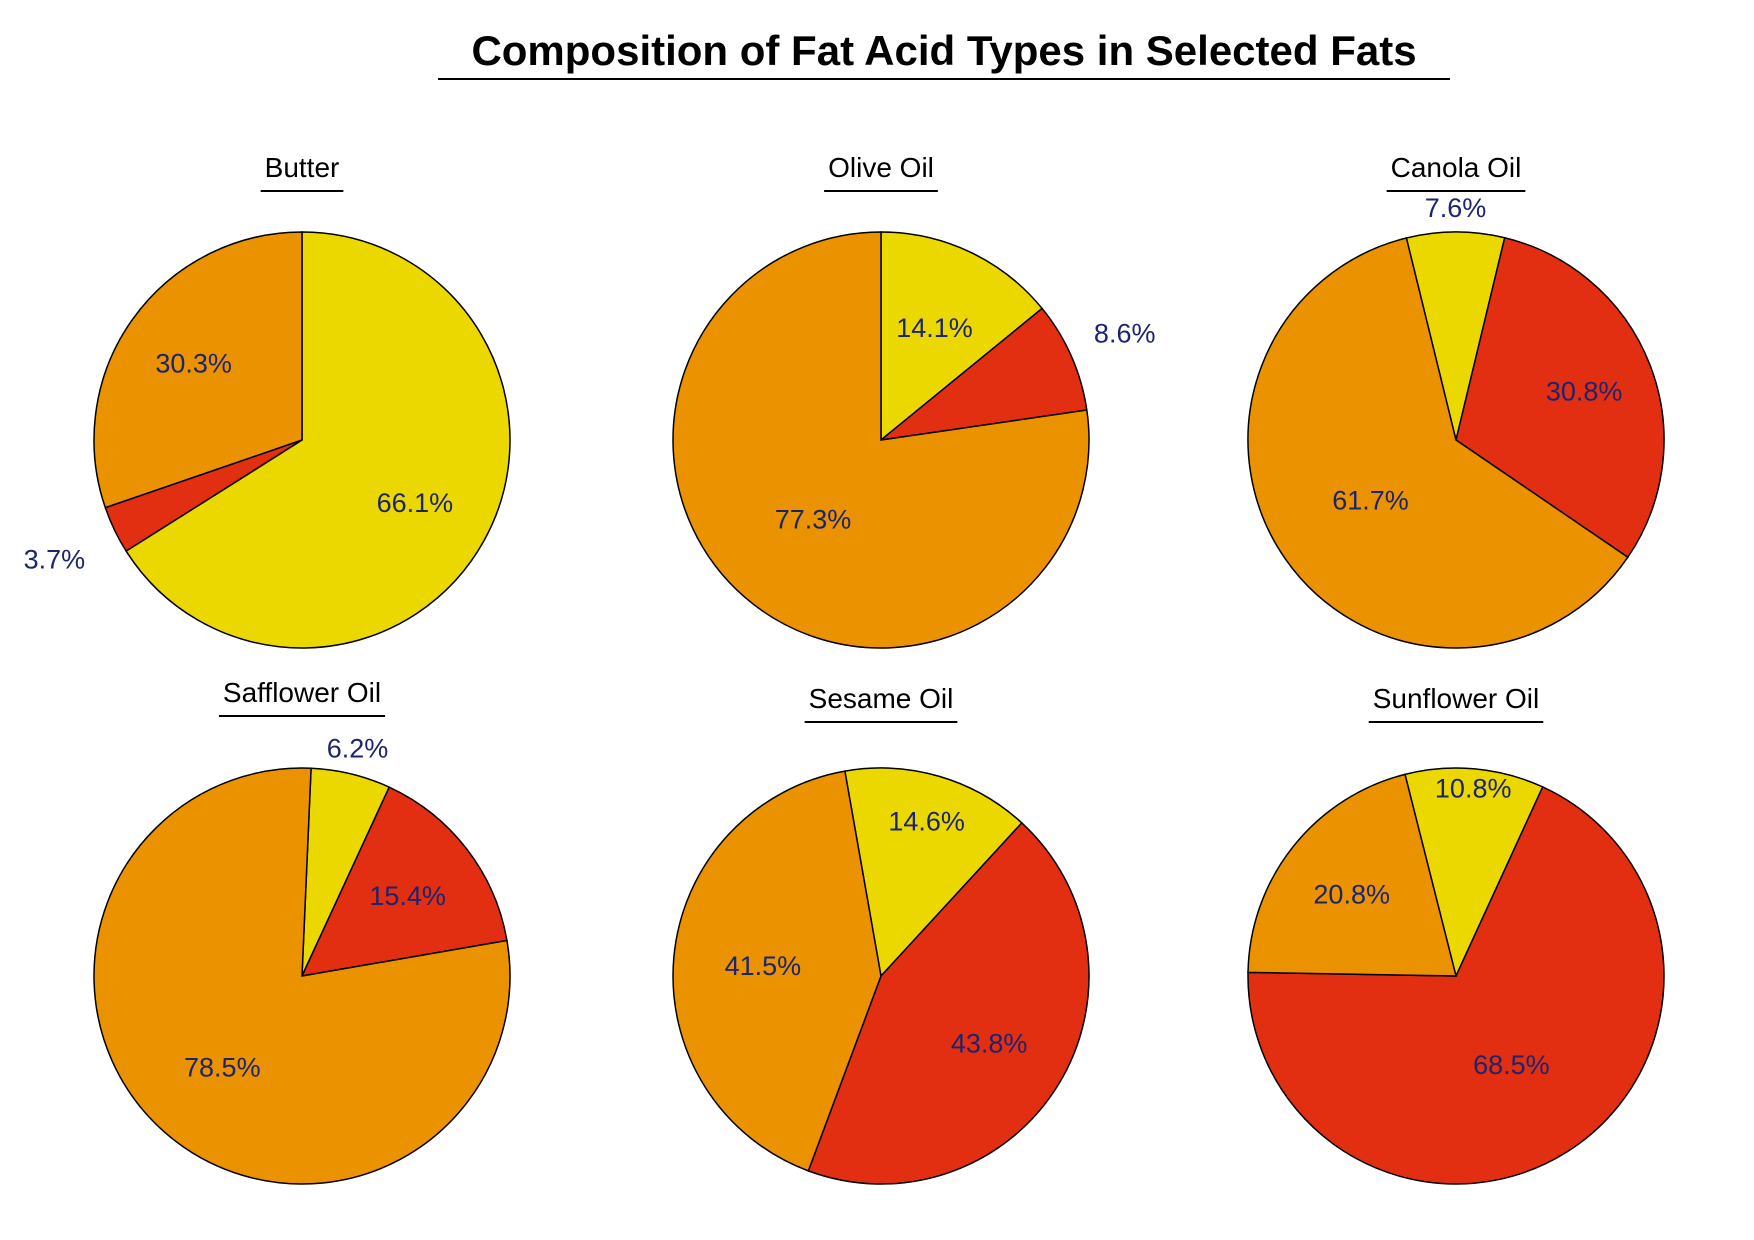  What do you see at coordinates (302, 167) in the screenshot?
I see `pie-title: Butter` at bounding box center [302, 167].